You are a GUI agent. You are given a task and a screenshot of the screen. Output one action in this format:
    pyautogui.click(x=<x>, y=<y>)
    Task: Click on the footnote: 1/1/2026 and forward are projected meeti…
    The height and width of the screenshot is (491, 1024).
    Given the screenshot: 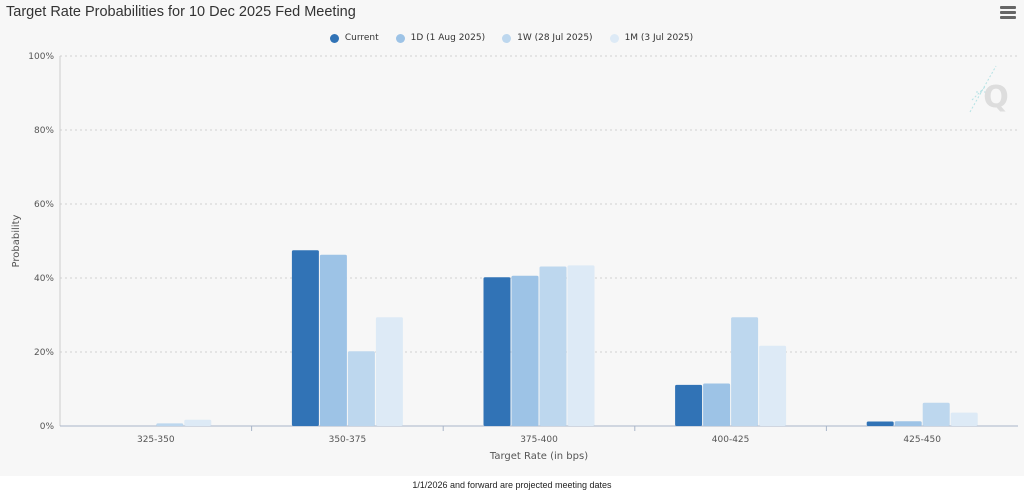 What is the action you would take?
    pyautogui.click(x=512, y=485)
    